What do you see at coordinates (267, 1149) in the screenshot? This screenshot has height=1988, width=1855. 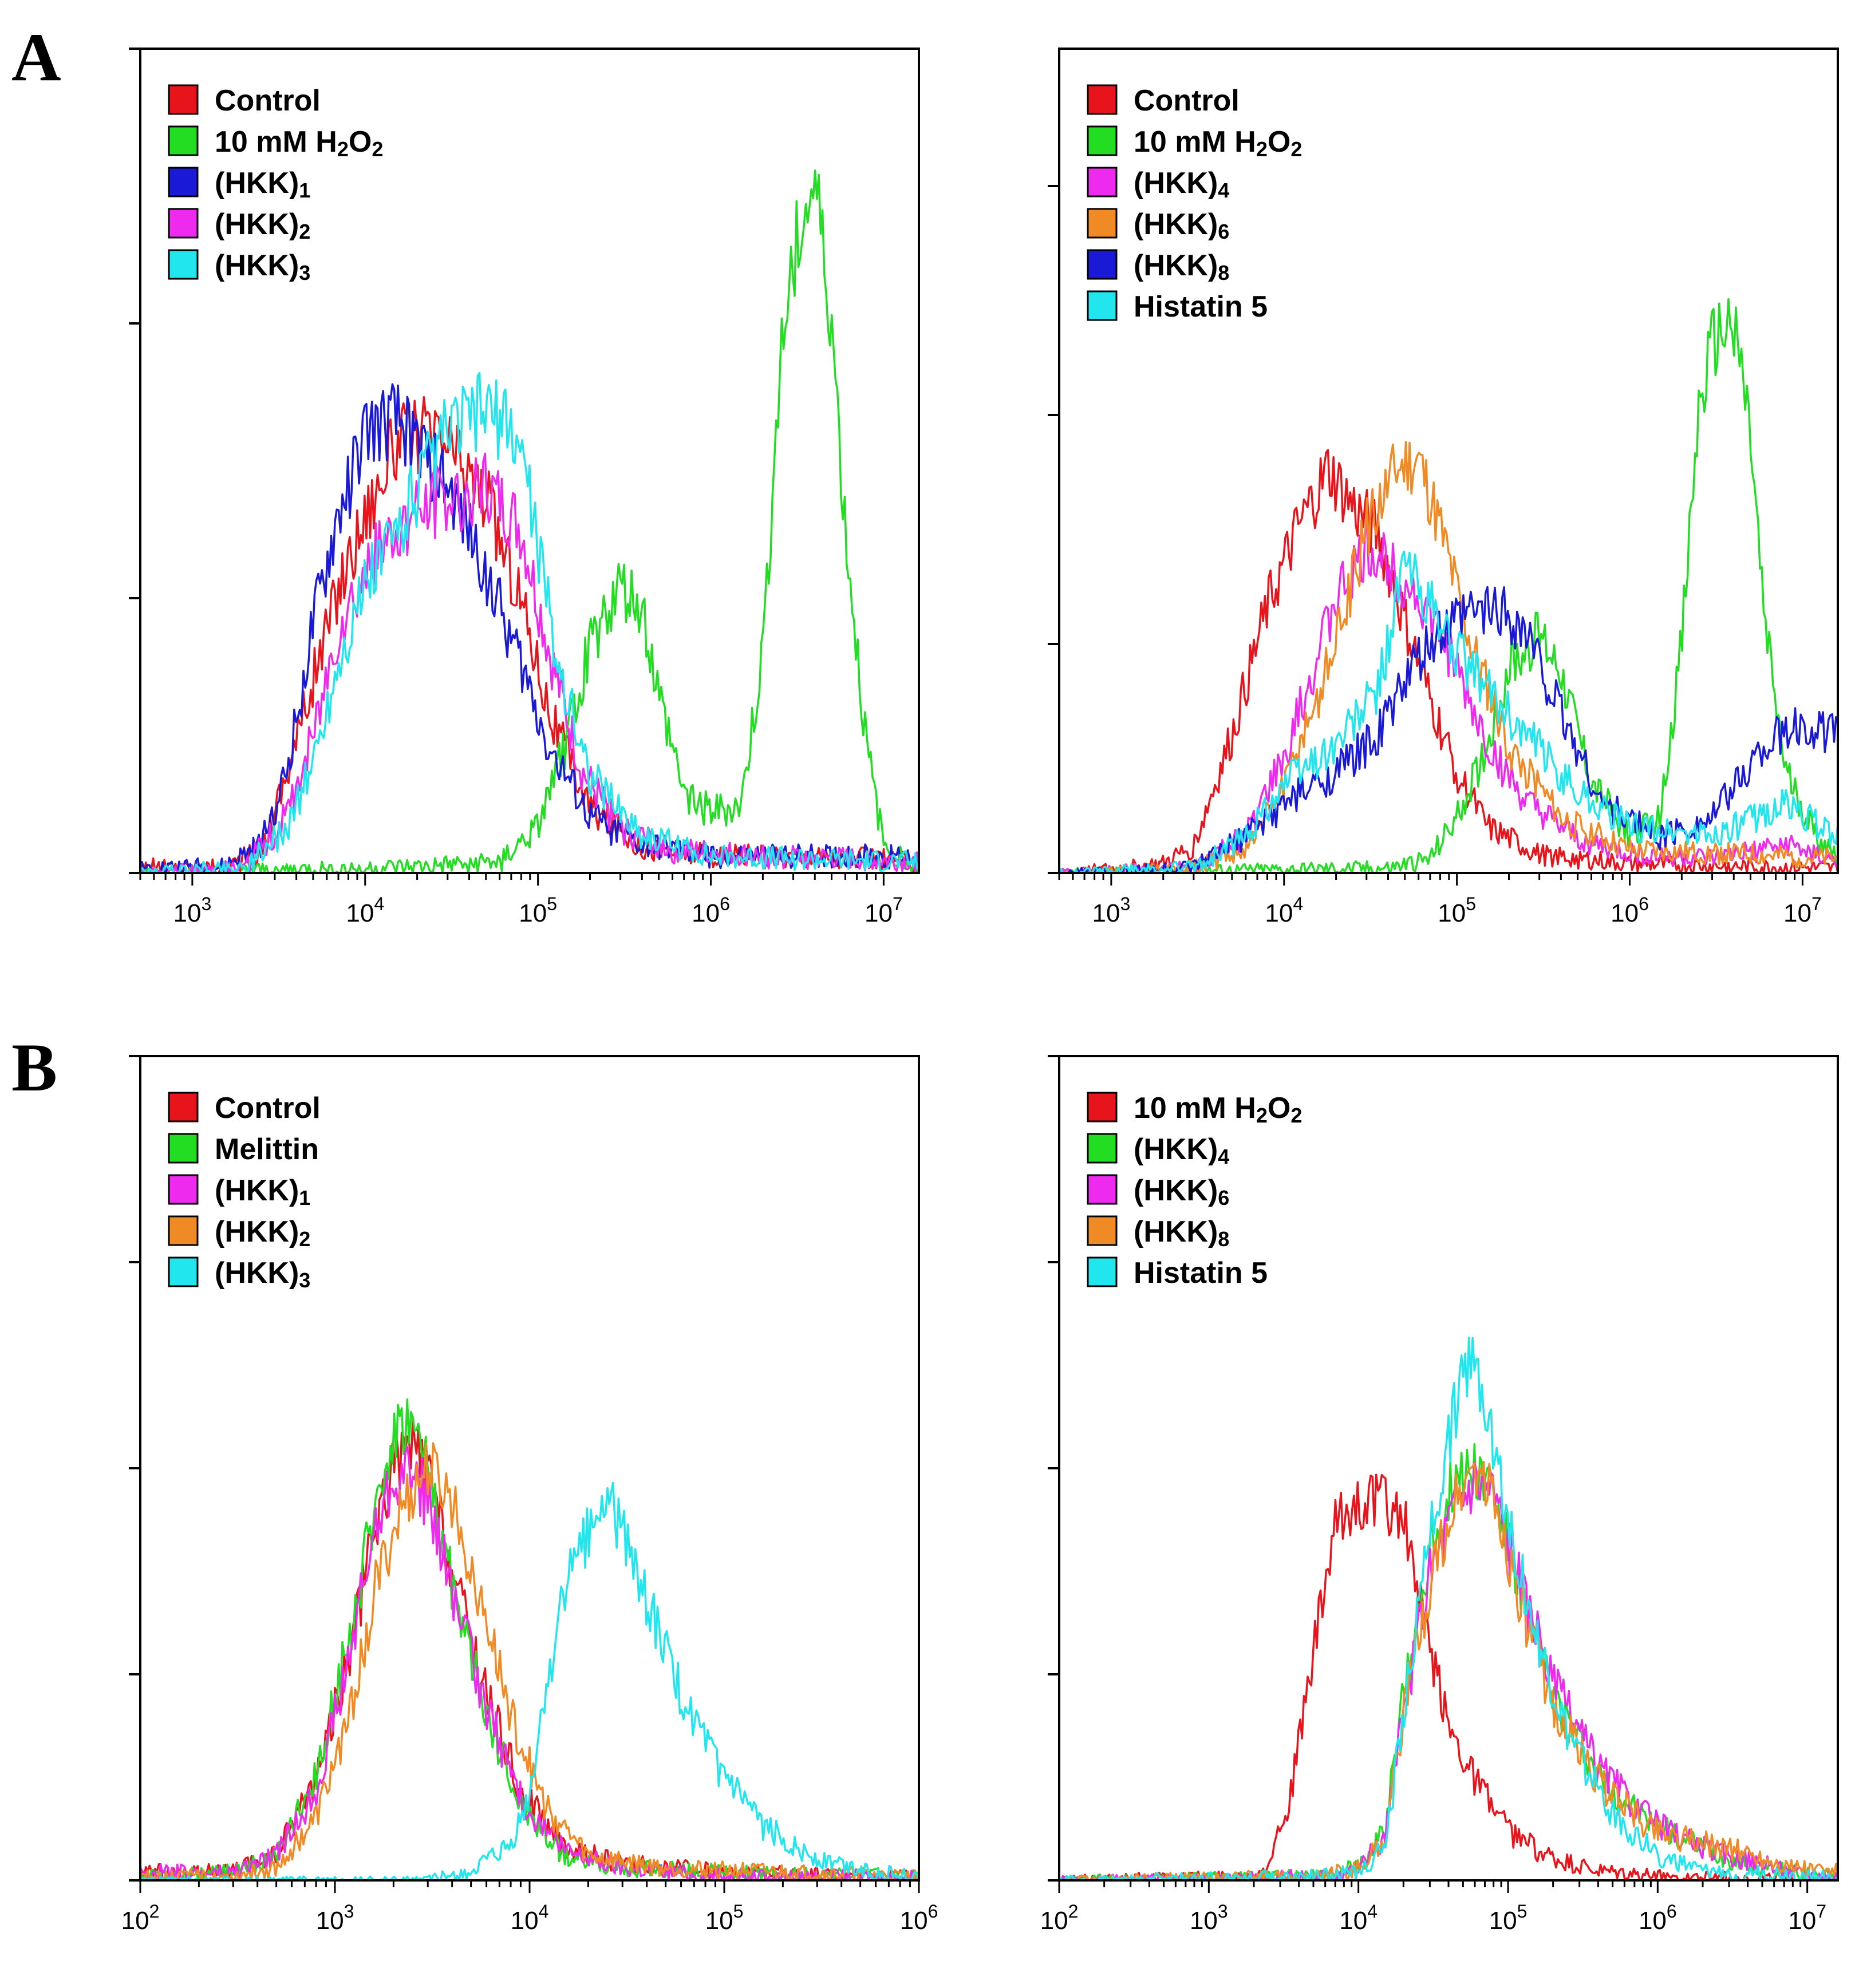 I see `legend-label: Melittin` at bounding box center [267, 1149].